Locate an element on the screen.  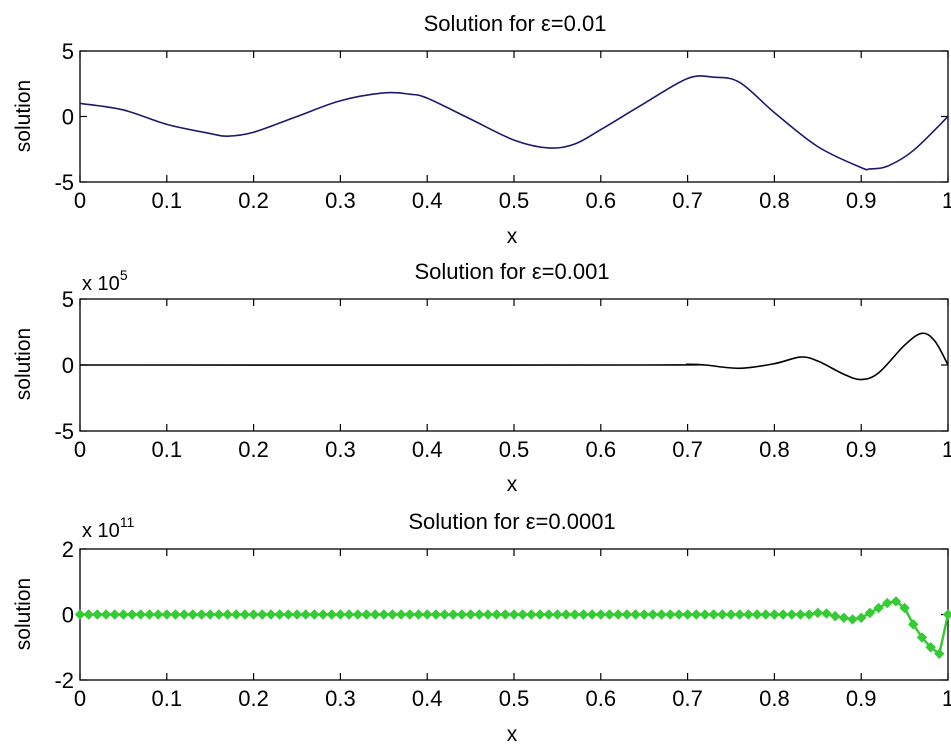
subplot-3-x-tick-labels: 0 0.1 0.2 0.3 0.4 0.5 0.6 0.7 0.8 0.9 1 is located at coordinates (512, 698).